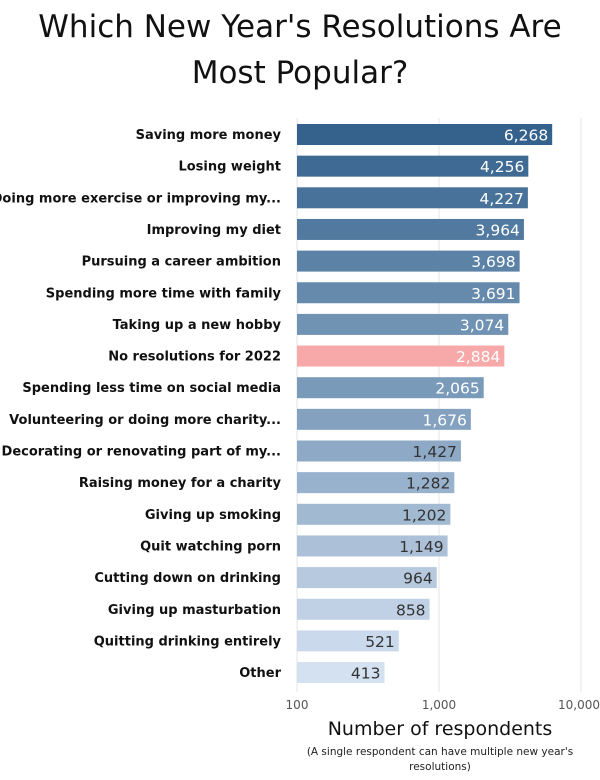 This screenshot has width=600, height=780. I want to click on category-label: Spending less time on social media, so click(151, 388).